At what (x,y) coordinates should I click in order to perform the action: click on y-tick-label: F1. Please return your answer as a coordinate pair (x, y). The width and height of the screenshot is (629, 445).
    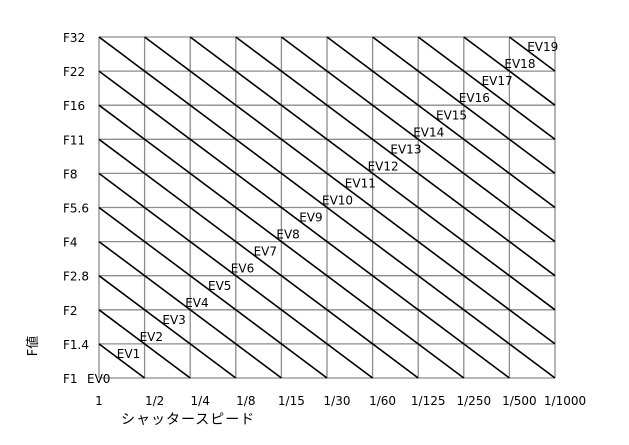
    Looking at the image, I should click on (70, 379).